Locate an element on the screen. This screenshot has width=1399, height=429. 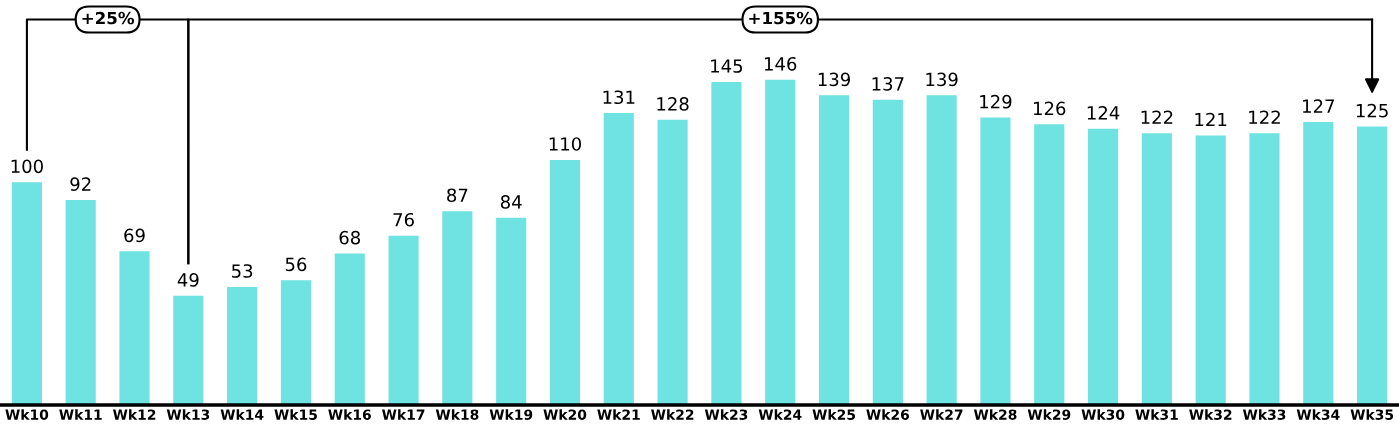
x-tick-label: Wk35 is located at coordinates (1372, 414).